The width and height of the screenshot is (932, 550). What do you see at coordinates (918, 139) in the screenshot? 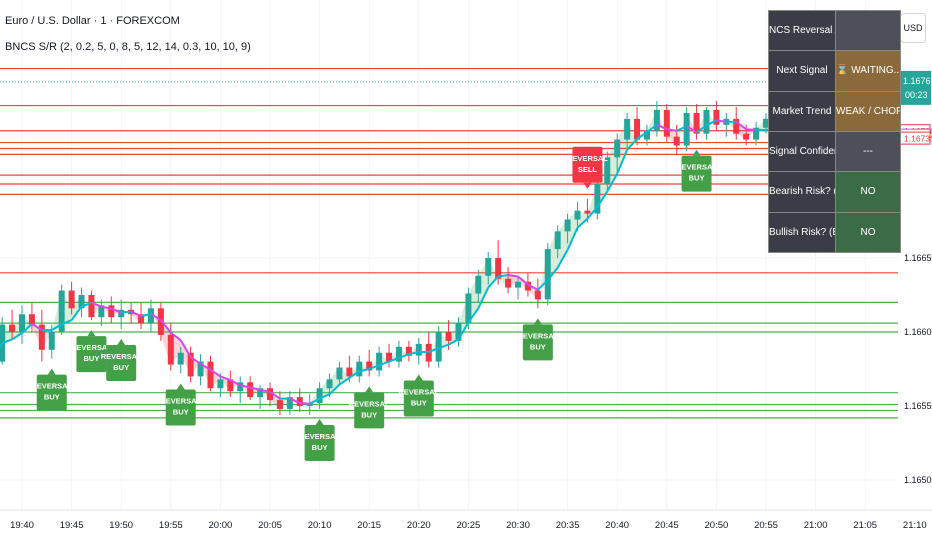
I see `price-tag-text: 1.16731` at bounding box center [918, 139].